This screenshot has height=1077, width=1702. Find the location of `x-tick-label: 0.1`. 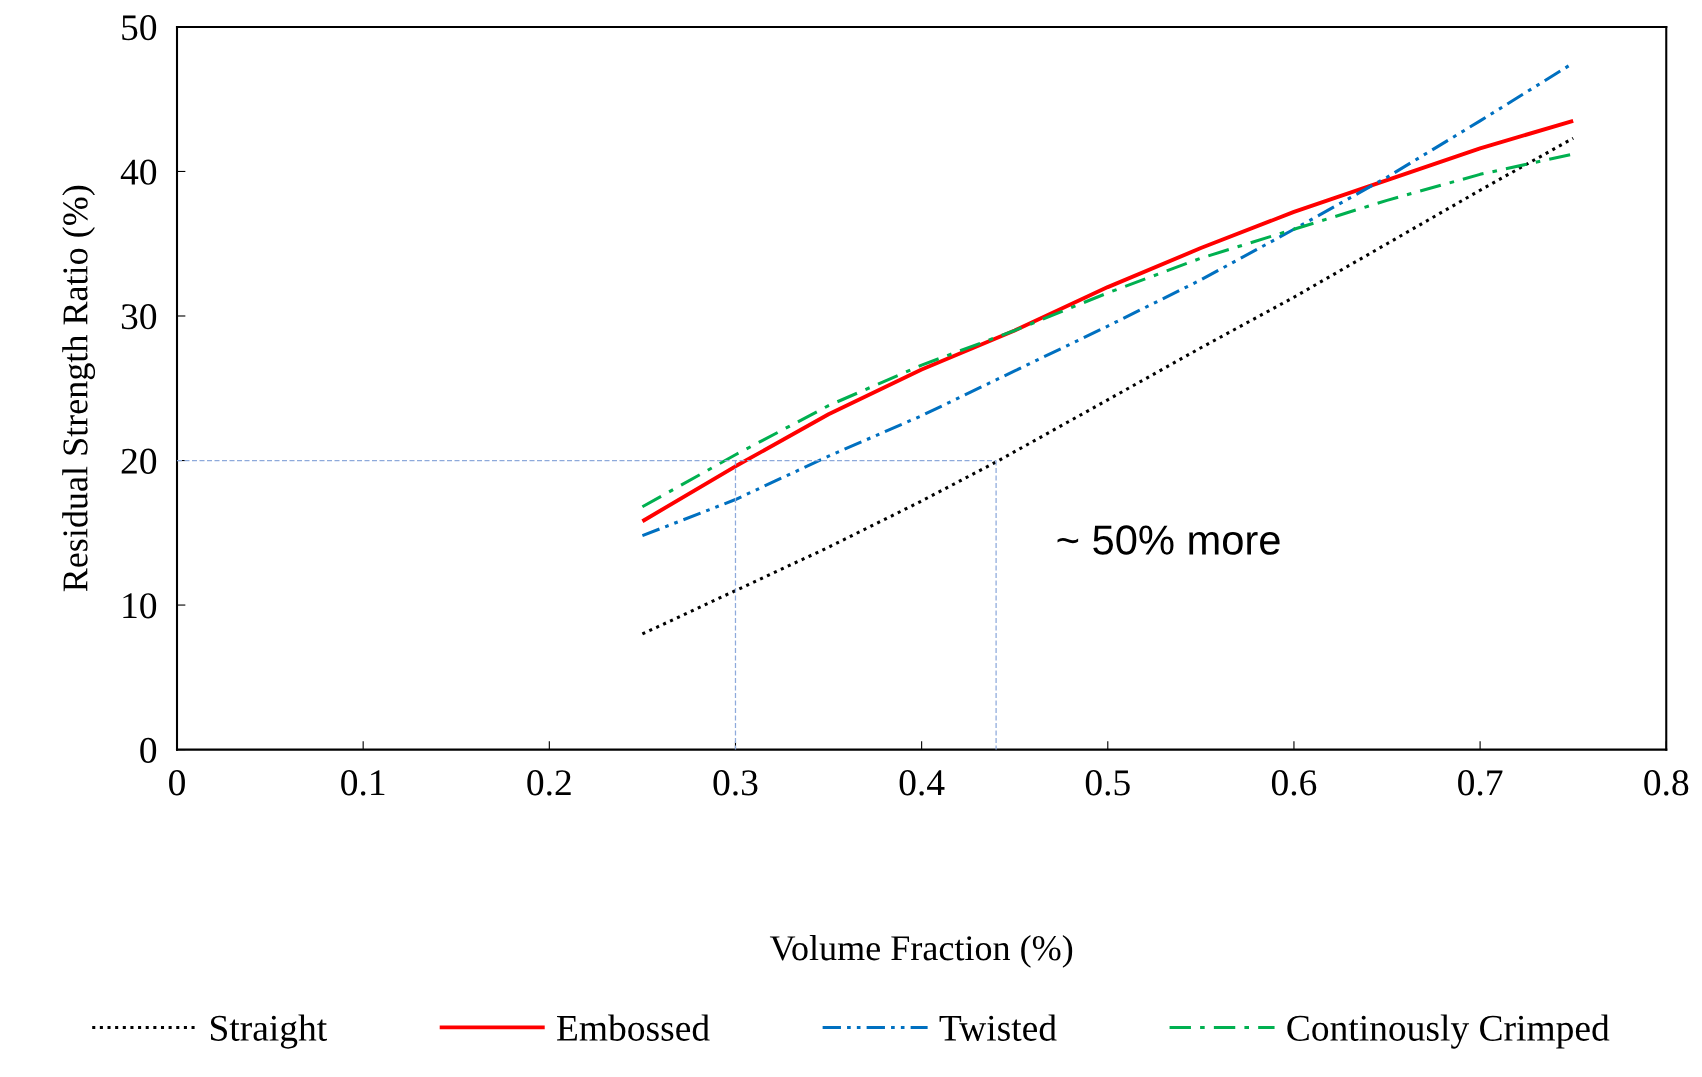

x-tick-label: 0.1 is located at coordinates (363, 783).